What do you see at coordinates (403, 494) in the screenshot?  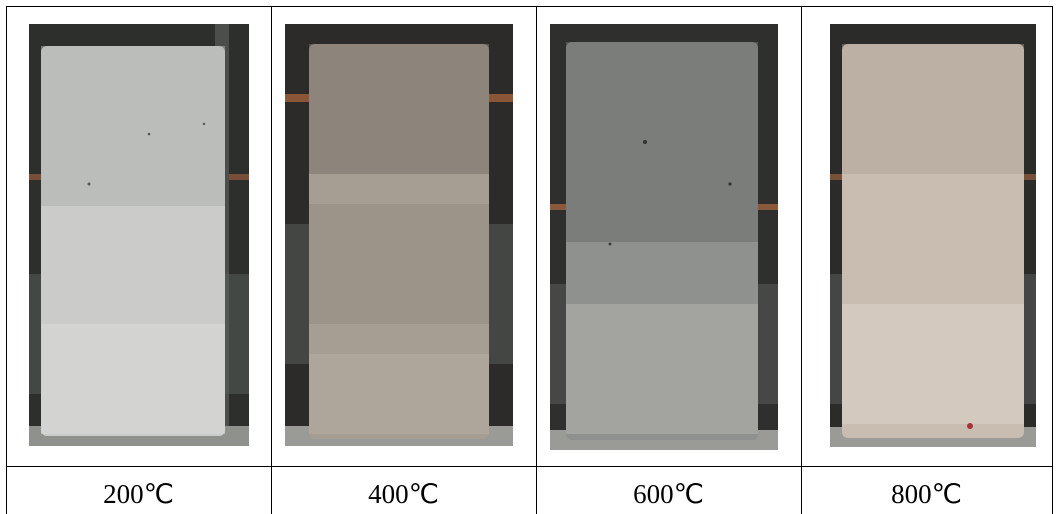 I see `temperature-label-400: 400℃` at bounding box center [403, 494].